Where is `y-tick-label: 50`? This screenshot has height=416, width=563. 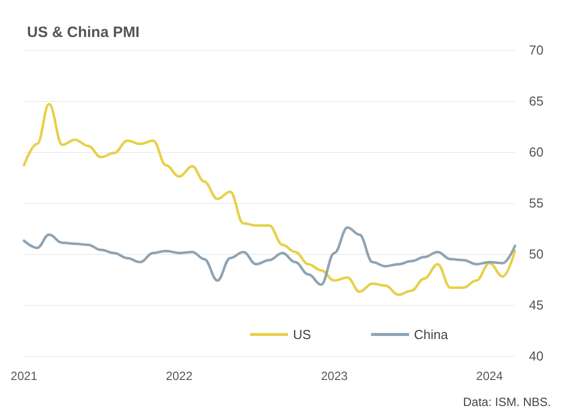
y-tick-label: 50 is located at coordinates (536, 254).